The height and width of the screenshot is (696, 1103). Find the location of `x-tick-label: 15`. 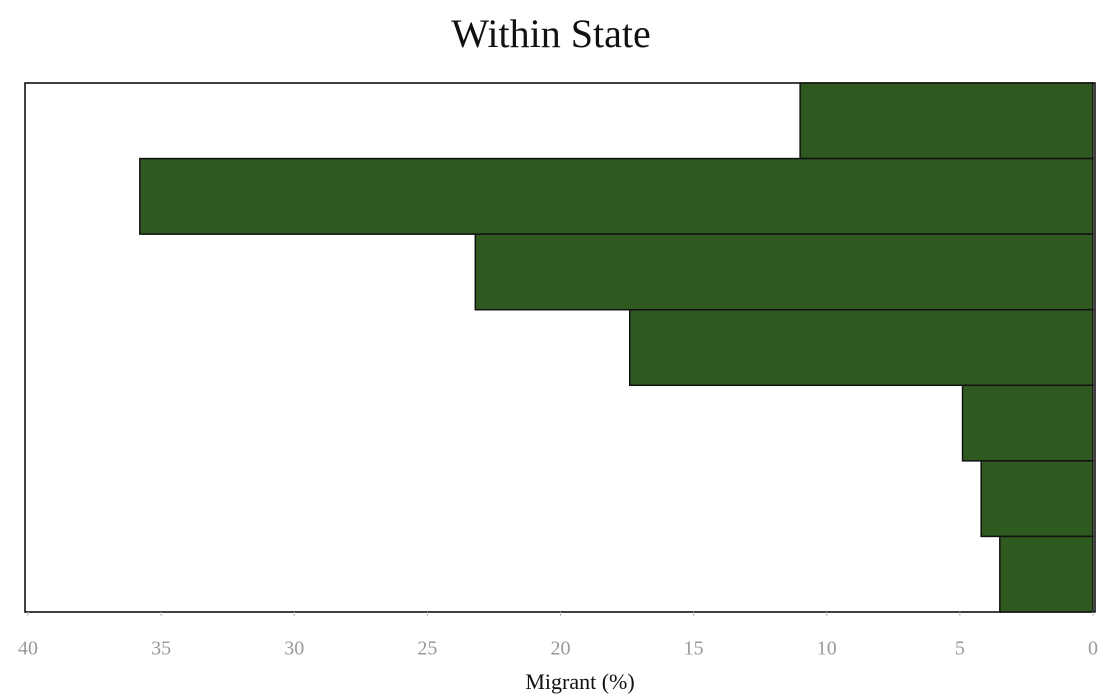

x-tick-label: 15 is located at coordinates (694, 649).